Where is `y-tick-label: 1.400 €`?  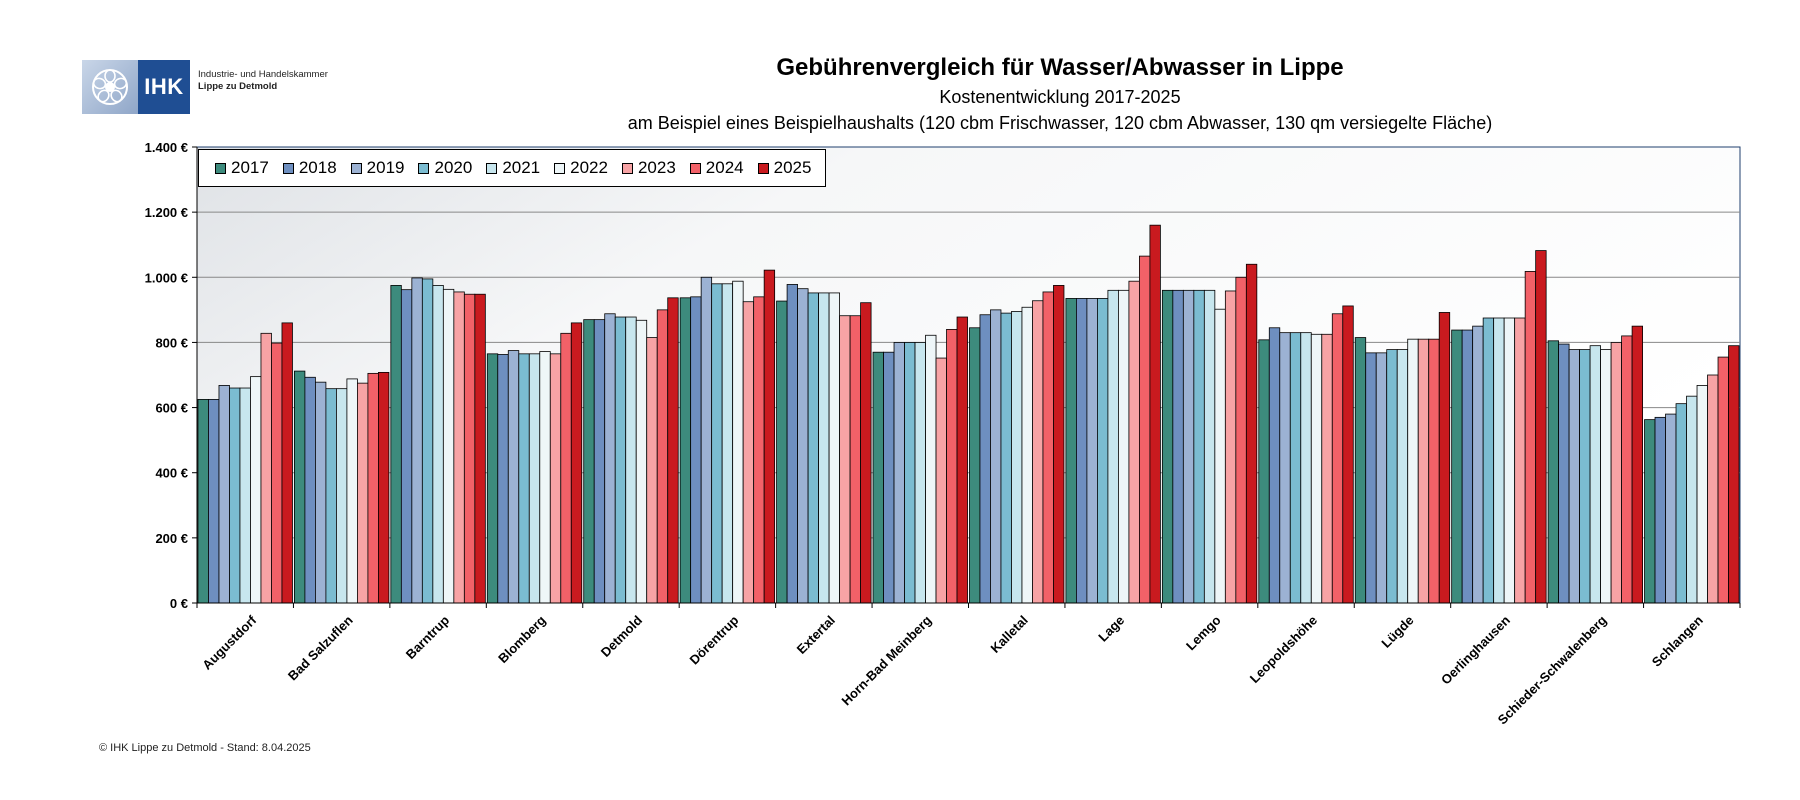
y-tick-label: 1.400 € is located at coordinates (166, 147).